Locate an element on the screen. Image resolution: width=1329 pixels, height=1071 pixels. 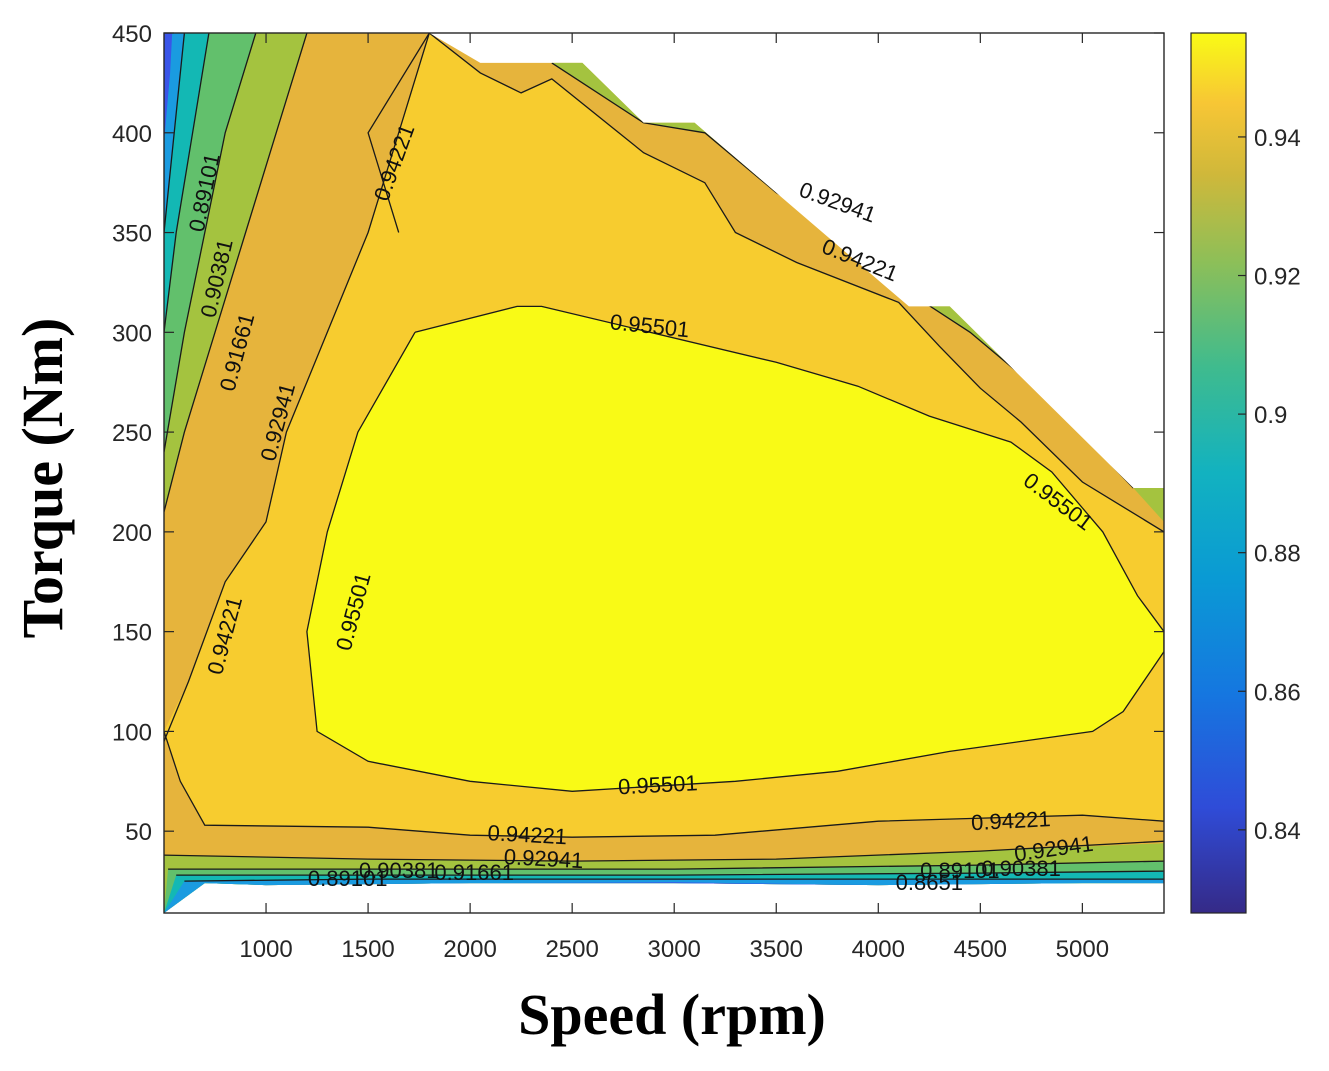
x-tick-label-4000: 4000 is located at coordinates (878, 949).